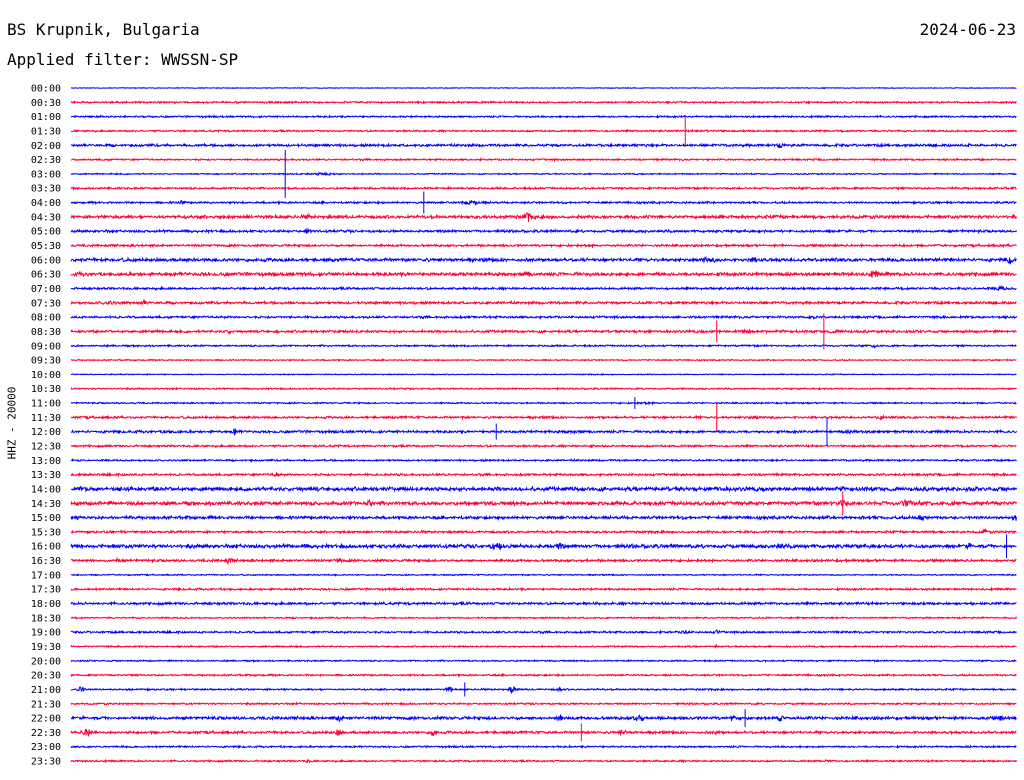  I want to click on time-tick-label: 13:30, so click(46, 475).